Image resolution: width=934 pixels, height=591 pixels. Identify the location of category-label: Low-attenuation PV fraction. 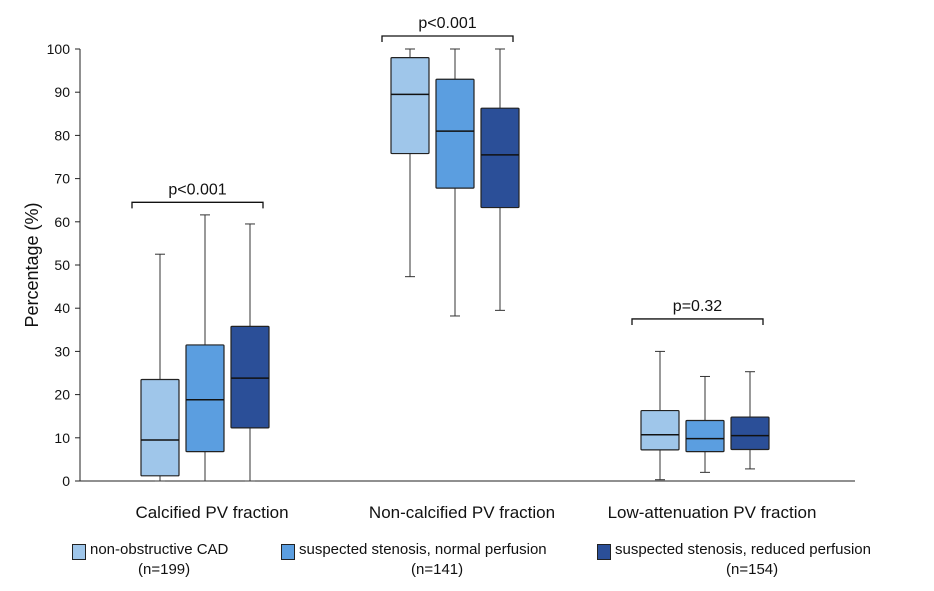
(712, 512).